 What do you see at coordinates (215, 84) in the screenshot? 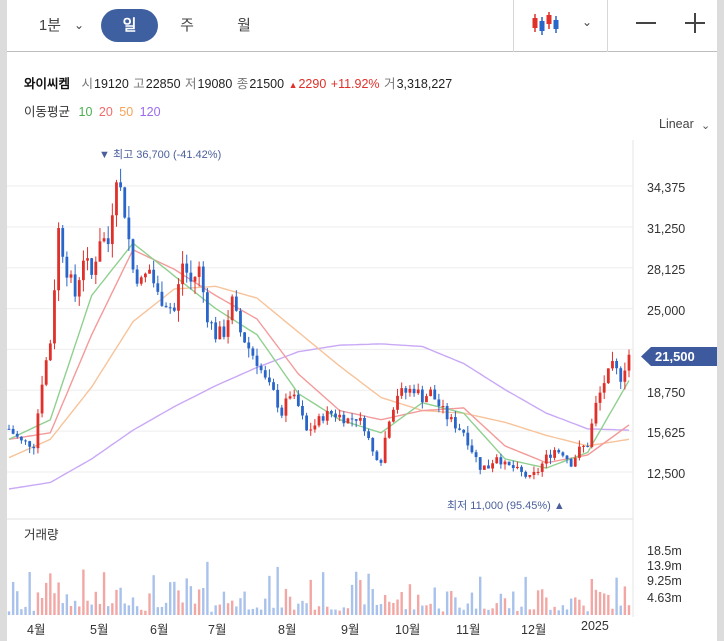
I see `low-value: 19080` at bounding box center [215, 84].